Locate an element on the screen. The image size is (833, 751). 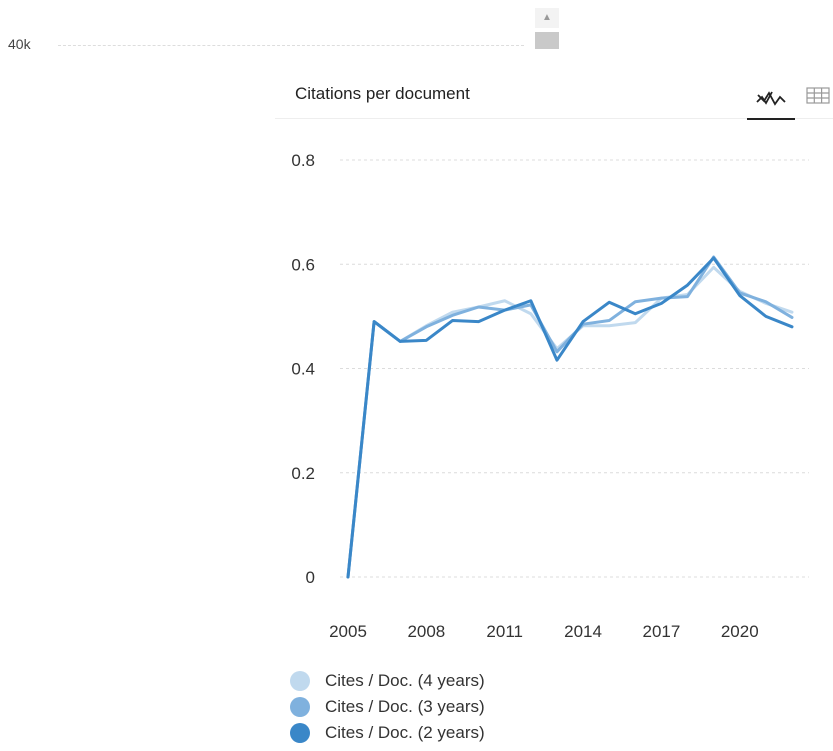
line-chart-icon is located at coordinates (771, 98).